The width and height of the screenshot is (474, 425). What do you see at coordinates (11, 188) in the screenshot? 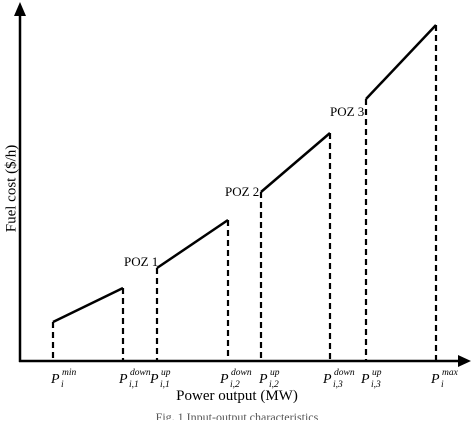
I see `y-axis-title: Fuel cost ($/h)` at bounding box center [11, 188].